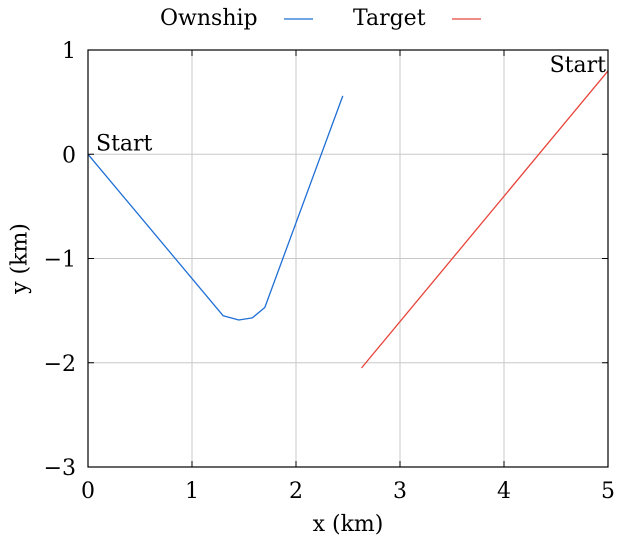  What do you see at coordinates (60, 468) in the screenshot?
I see `y-tick-label: −3` at bounding box center [60, 468].